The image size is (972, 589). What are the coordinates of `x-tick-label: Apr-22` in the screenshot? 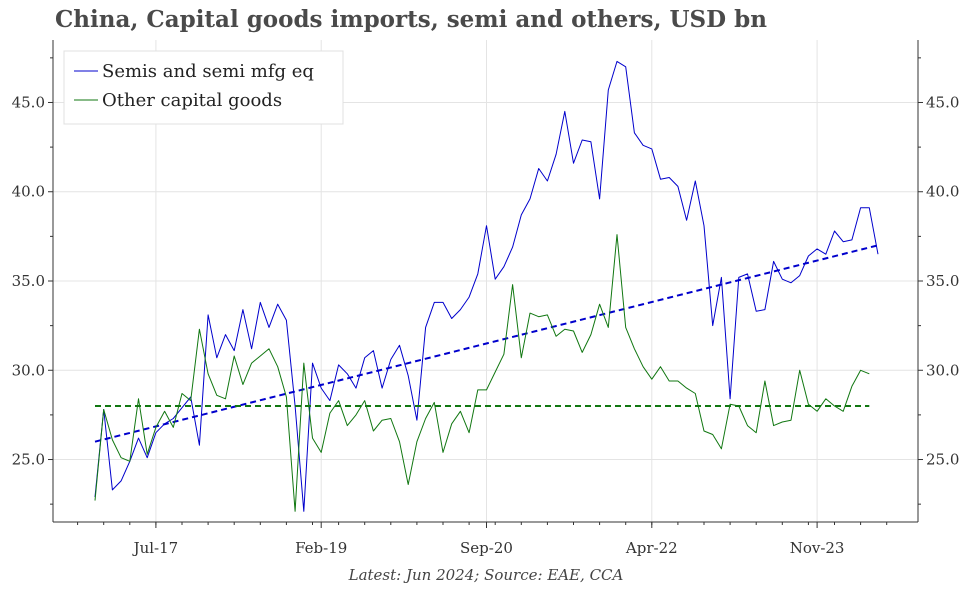 It's located at (651, 548).